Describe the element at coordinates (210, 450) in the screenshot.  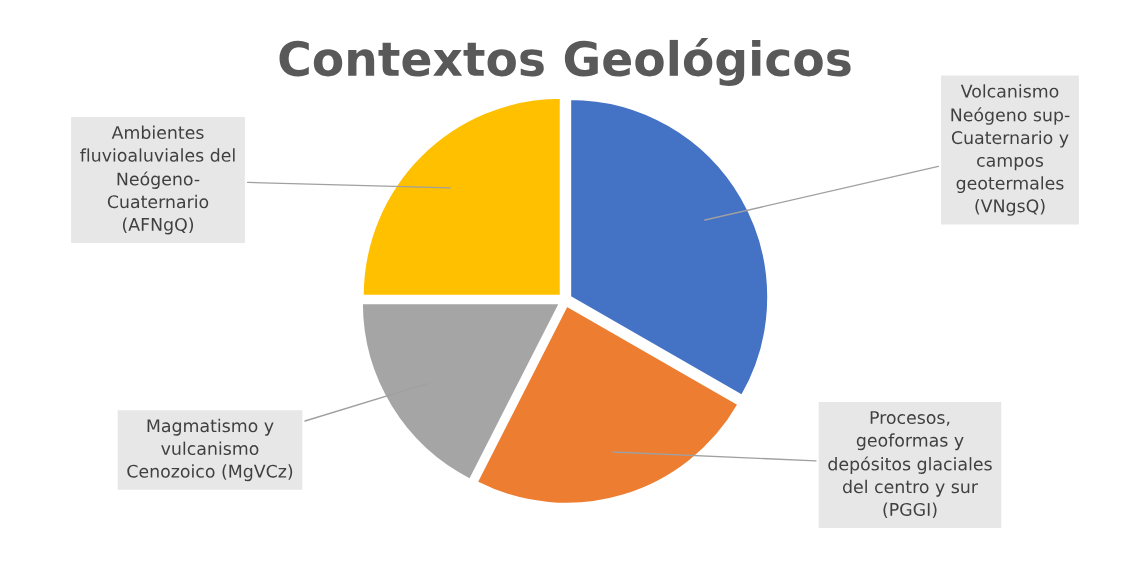
I see `slice-label: Magmatismo y vulcanismo Cenozoico (MgVCz)` at that location.